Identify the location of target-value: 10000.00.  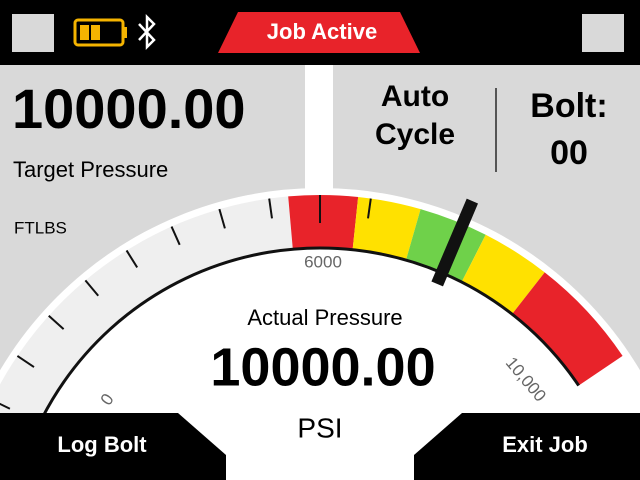
(129, 108).